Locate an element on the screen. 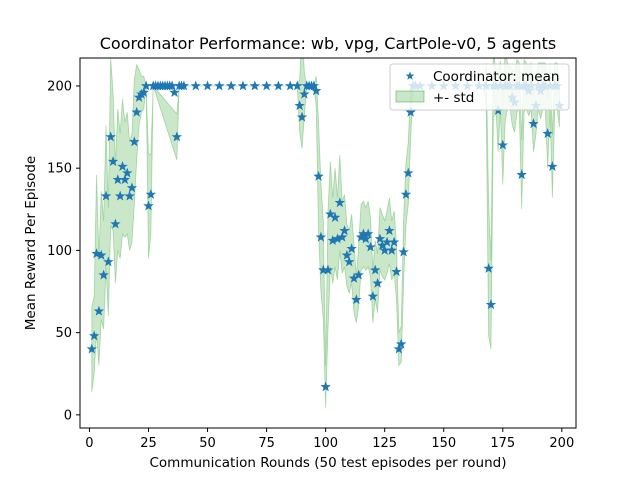  x-tick-label: 150 is located at coordinates (443, 443).